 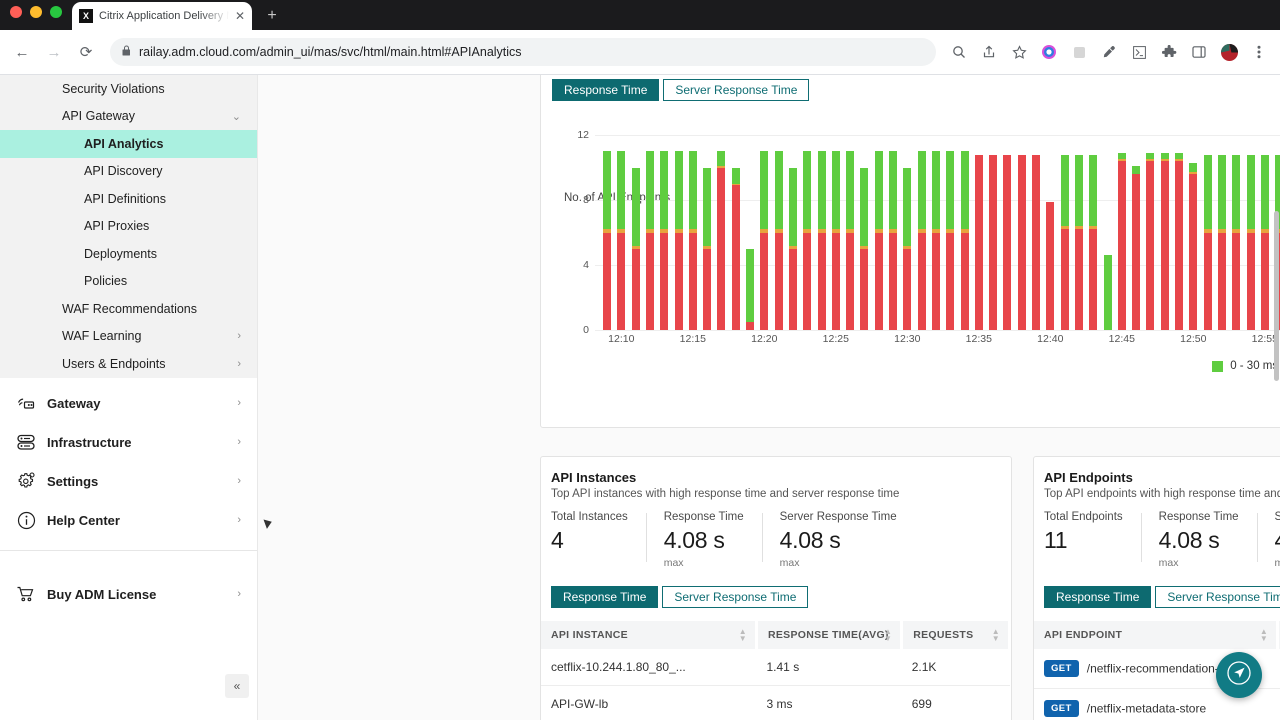 I want to click on sidebar-item-api-proxies: API Proxies, so click(x=128, y=227).